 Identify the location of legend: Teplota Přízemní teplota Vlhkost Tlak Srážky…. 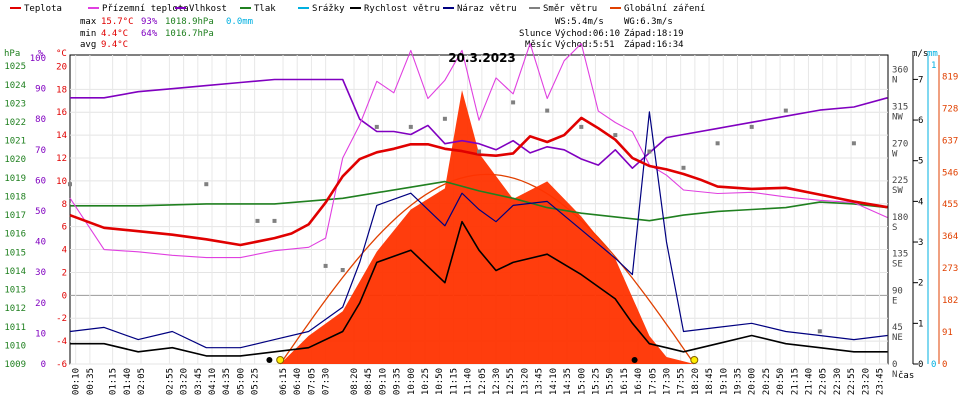
(357, 9).